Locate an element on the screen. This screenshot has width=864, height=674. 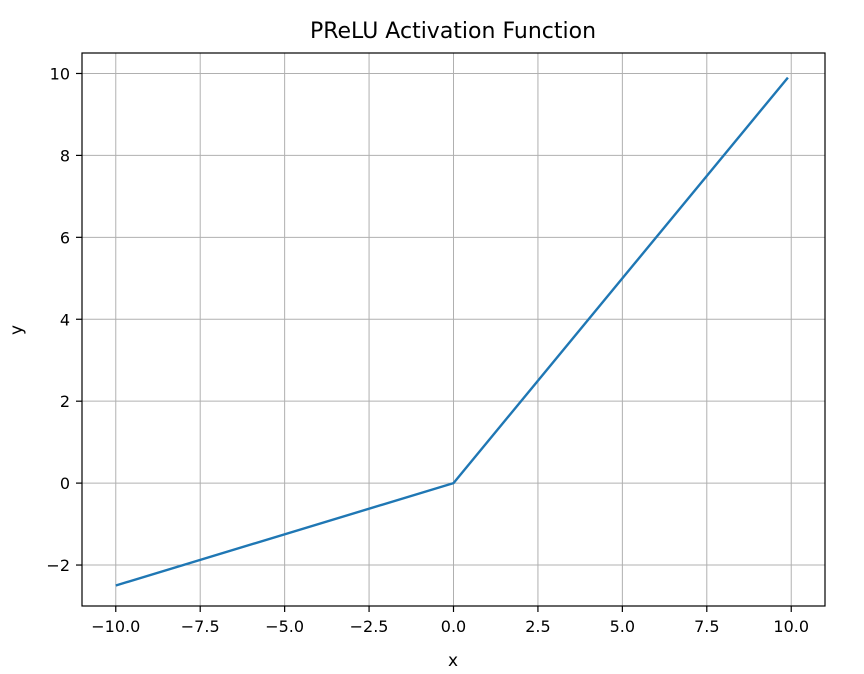
y-tick-label: 2 is located at coordinates (65, 401).